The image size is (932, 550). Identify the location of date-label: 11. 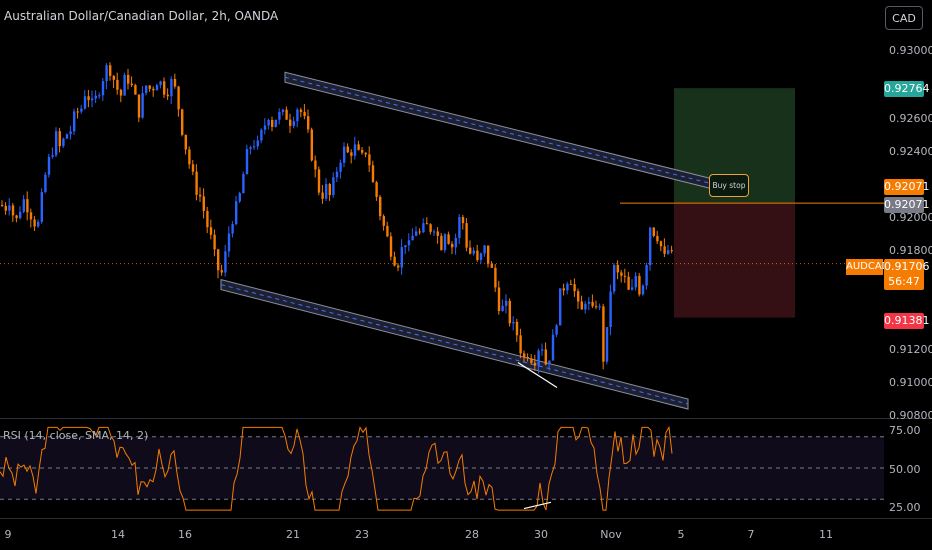
(826, 534).